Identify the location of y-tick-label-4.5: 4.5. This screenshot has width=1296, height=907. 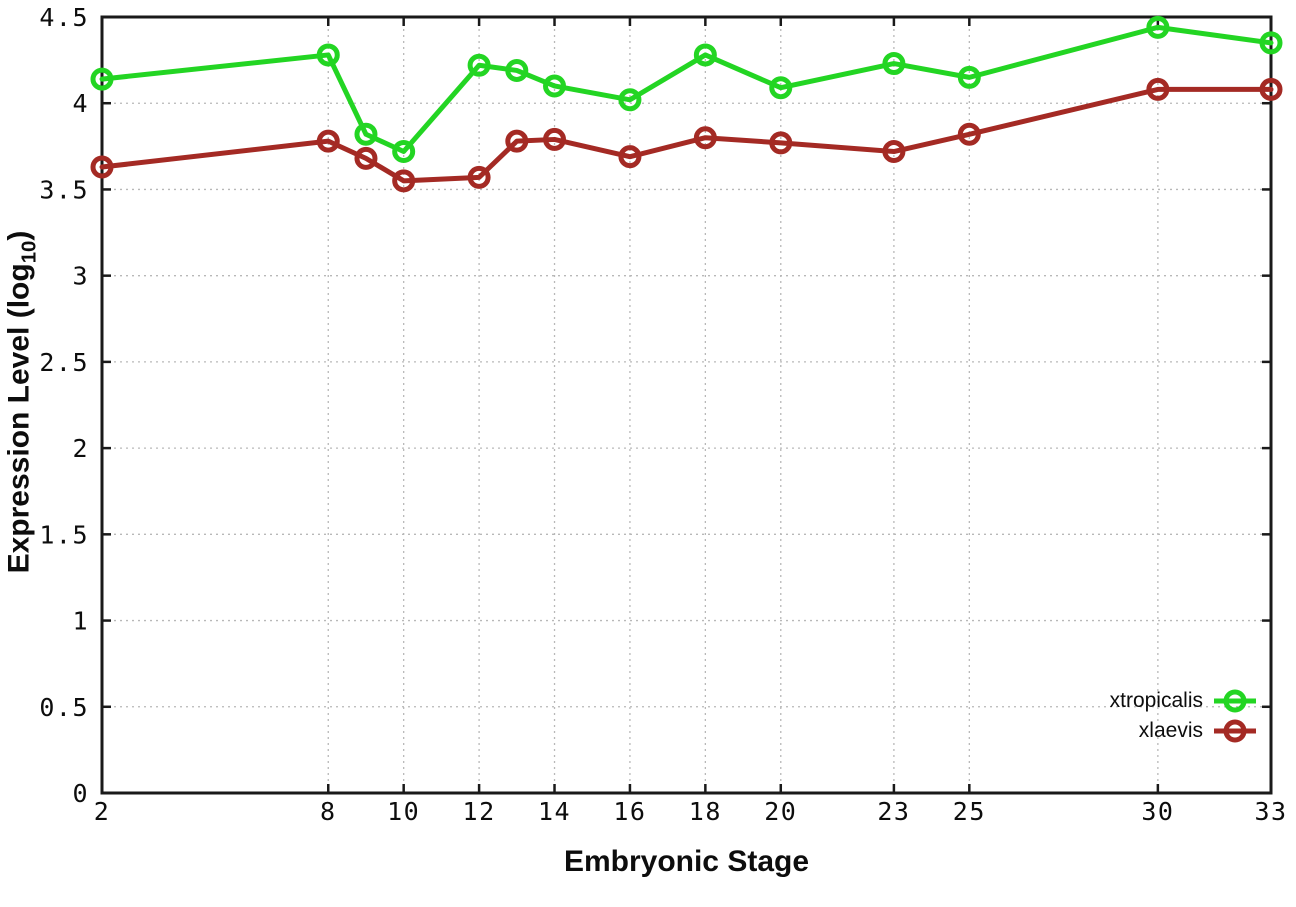
(64, 17).